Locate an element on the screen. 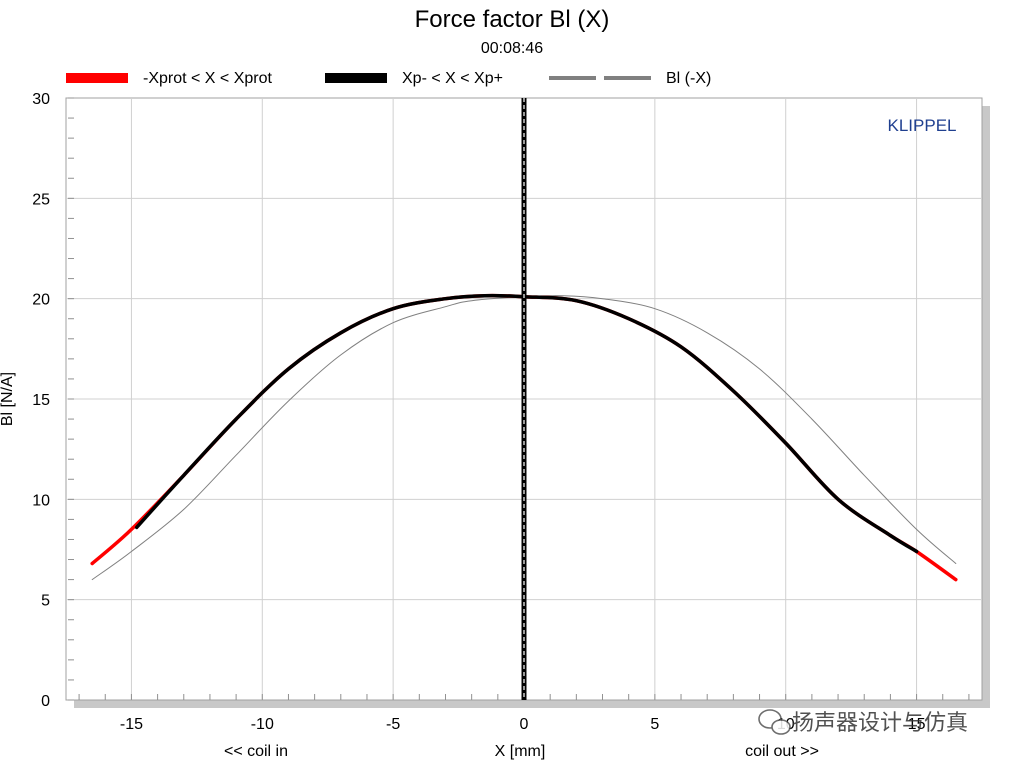 This screenshot has height=768, width=1024. watermark-text: 扬声器设计与仿真 is located at coordinates (880, 722).